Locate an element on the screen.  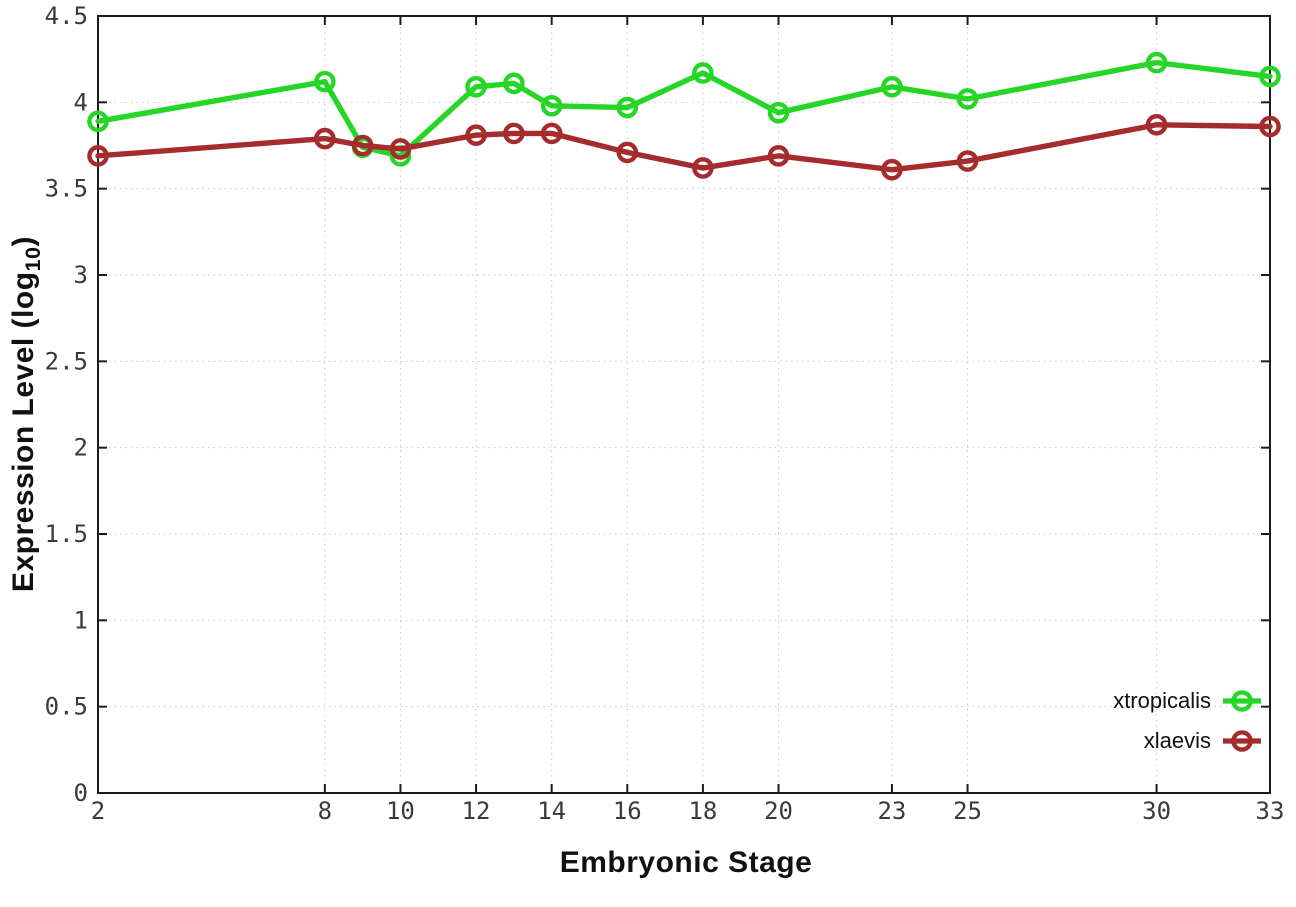
legend-entry-xlaevis: xlaevis is located at coordinates (1203, 741).